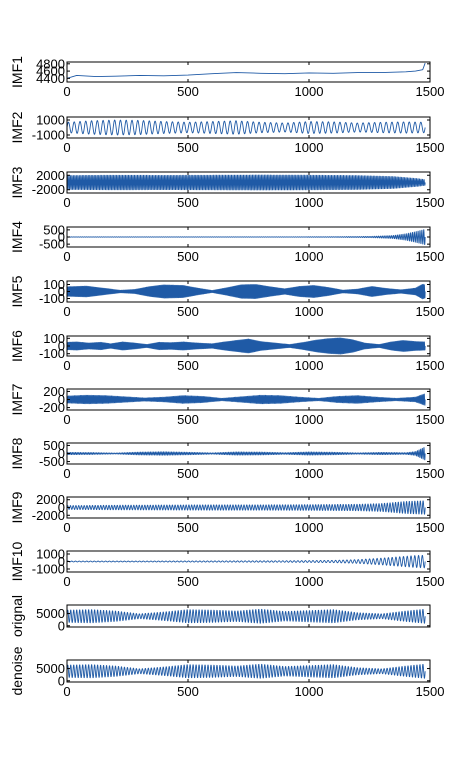 This screenshot has width=474, height=780. I want to click on series-line-imf8, so click(246, 454).